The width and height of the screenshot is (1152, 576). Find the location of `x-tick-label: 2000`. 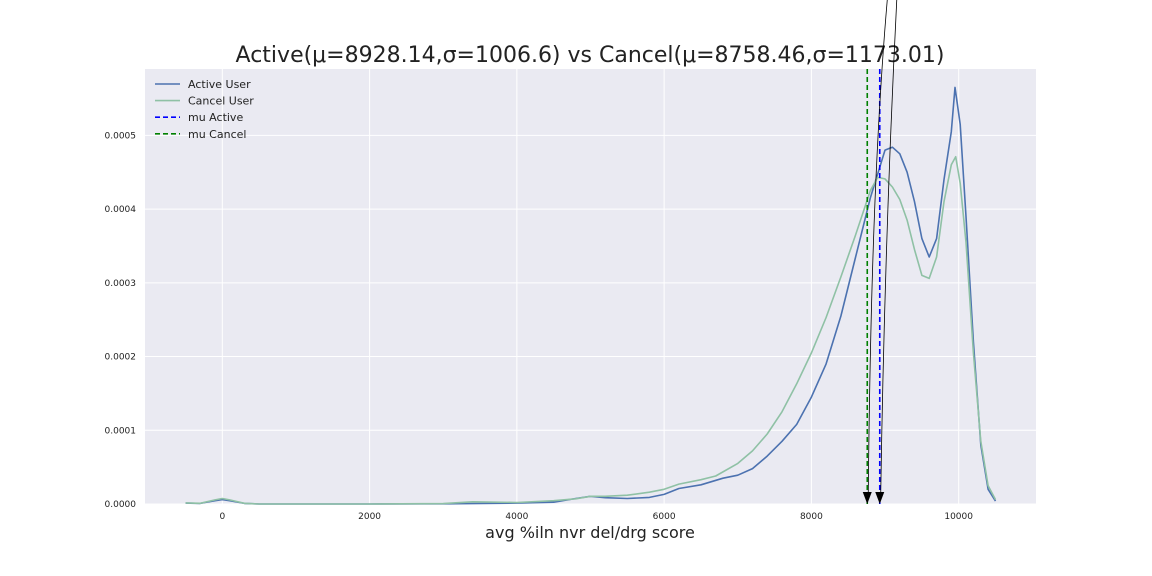

x-tick-label: 2000 is located at coordinates (369, 517).